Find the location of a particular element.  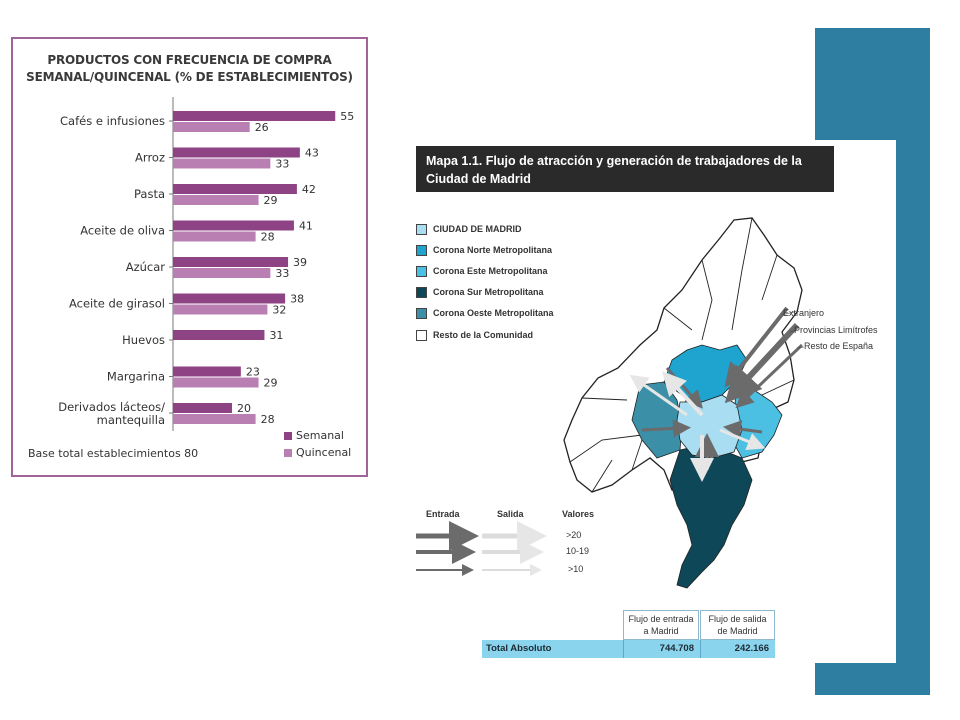

chart-category-label-line: mantequilla is located at coordinates (131, 420).